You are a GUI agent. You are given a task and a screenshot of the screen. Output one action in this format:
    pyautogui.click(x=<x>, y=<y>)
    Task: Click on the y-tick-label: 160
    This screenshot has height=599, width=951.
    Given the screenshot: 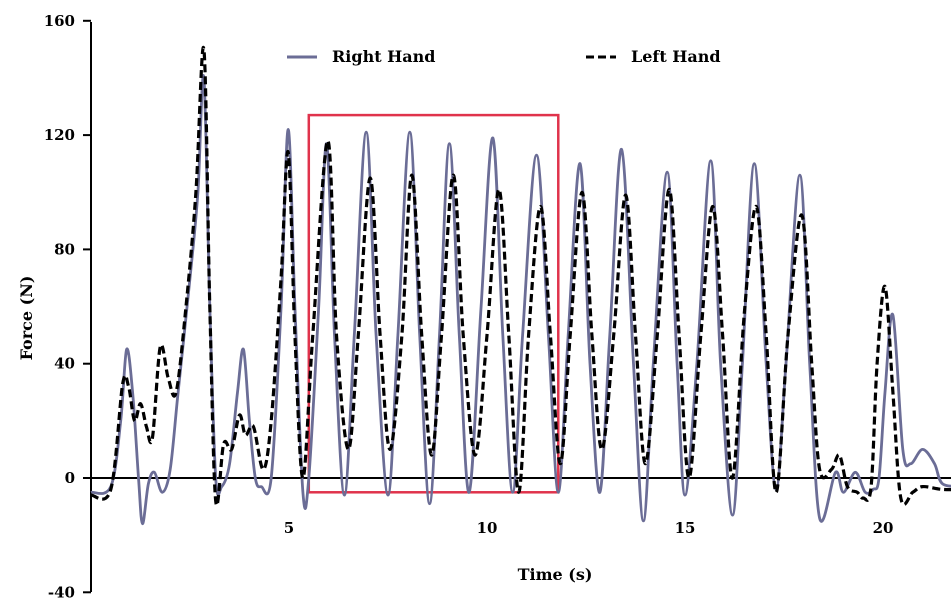 What is the action you would take?
    pyautogui.click(x=59, y=21)
    